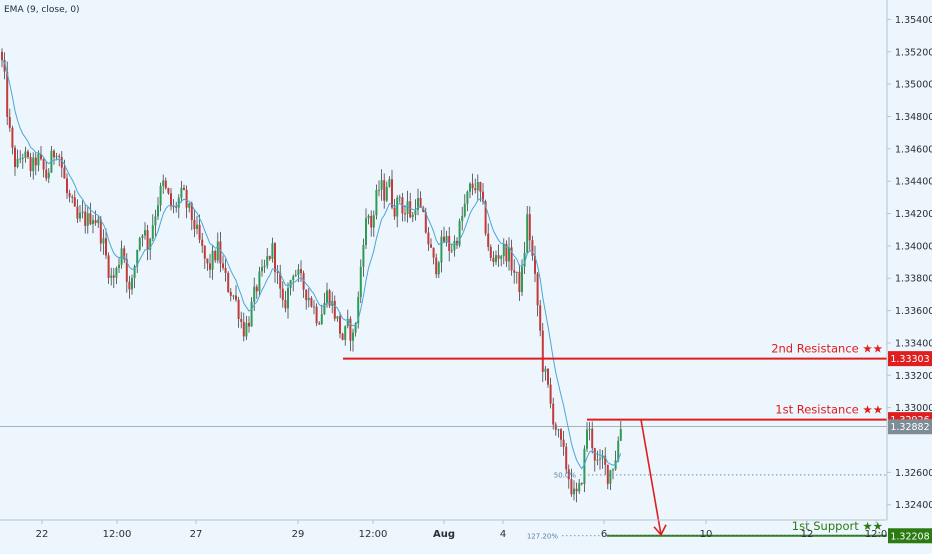  I want to click on price-tick-label: 1.33800, so click(913, 279).